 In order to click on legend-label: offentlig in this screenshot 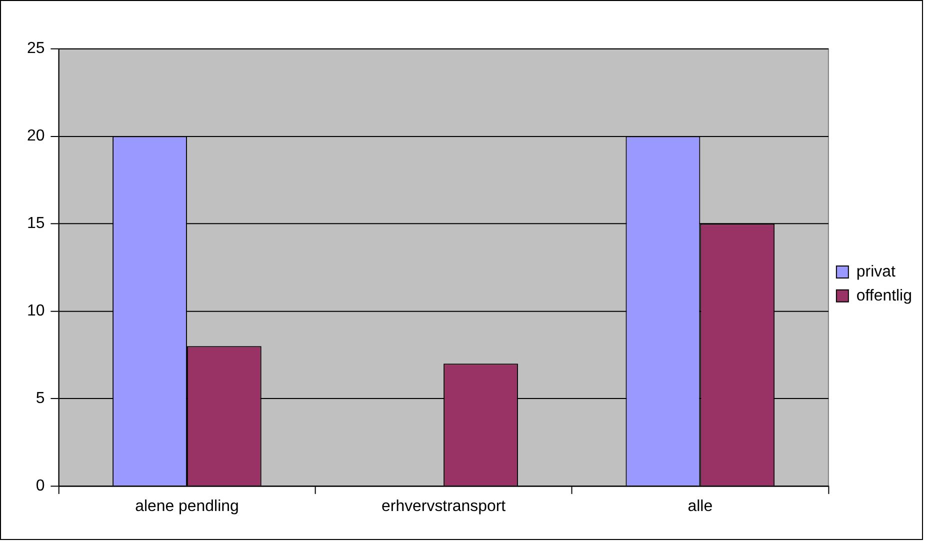, I will do `click(884, 295)`.